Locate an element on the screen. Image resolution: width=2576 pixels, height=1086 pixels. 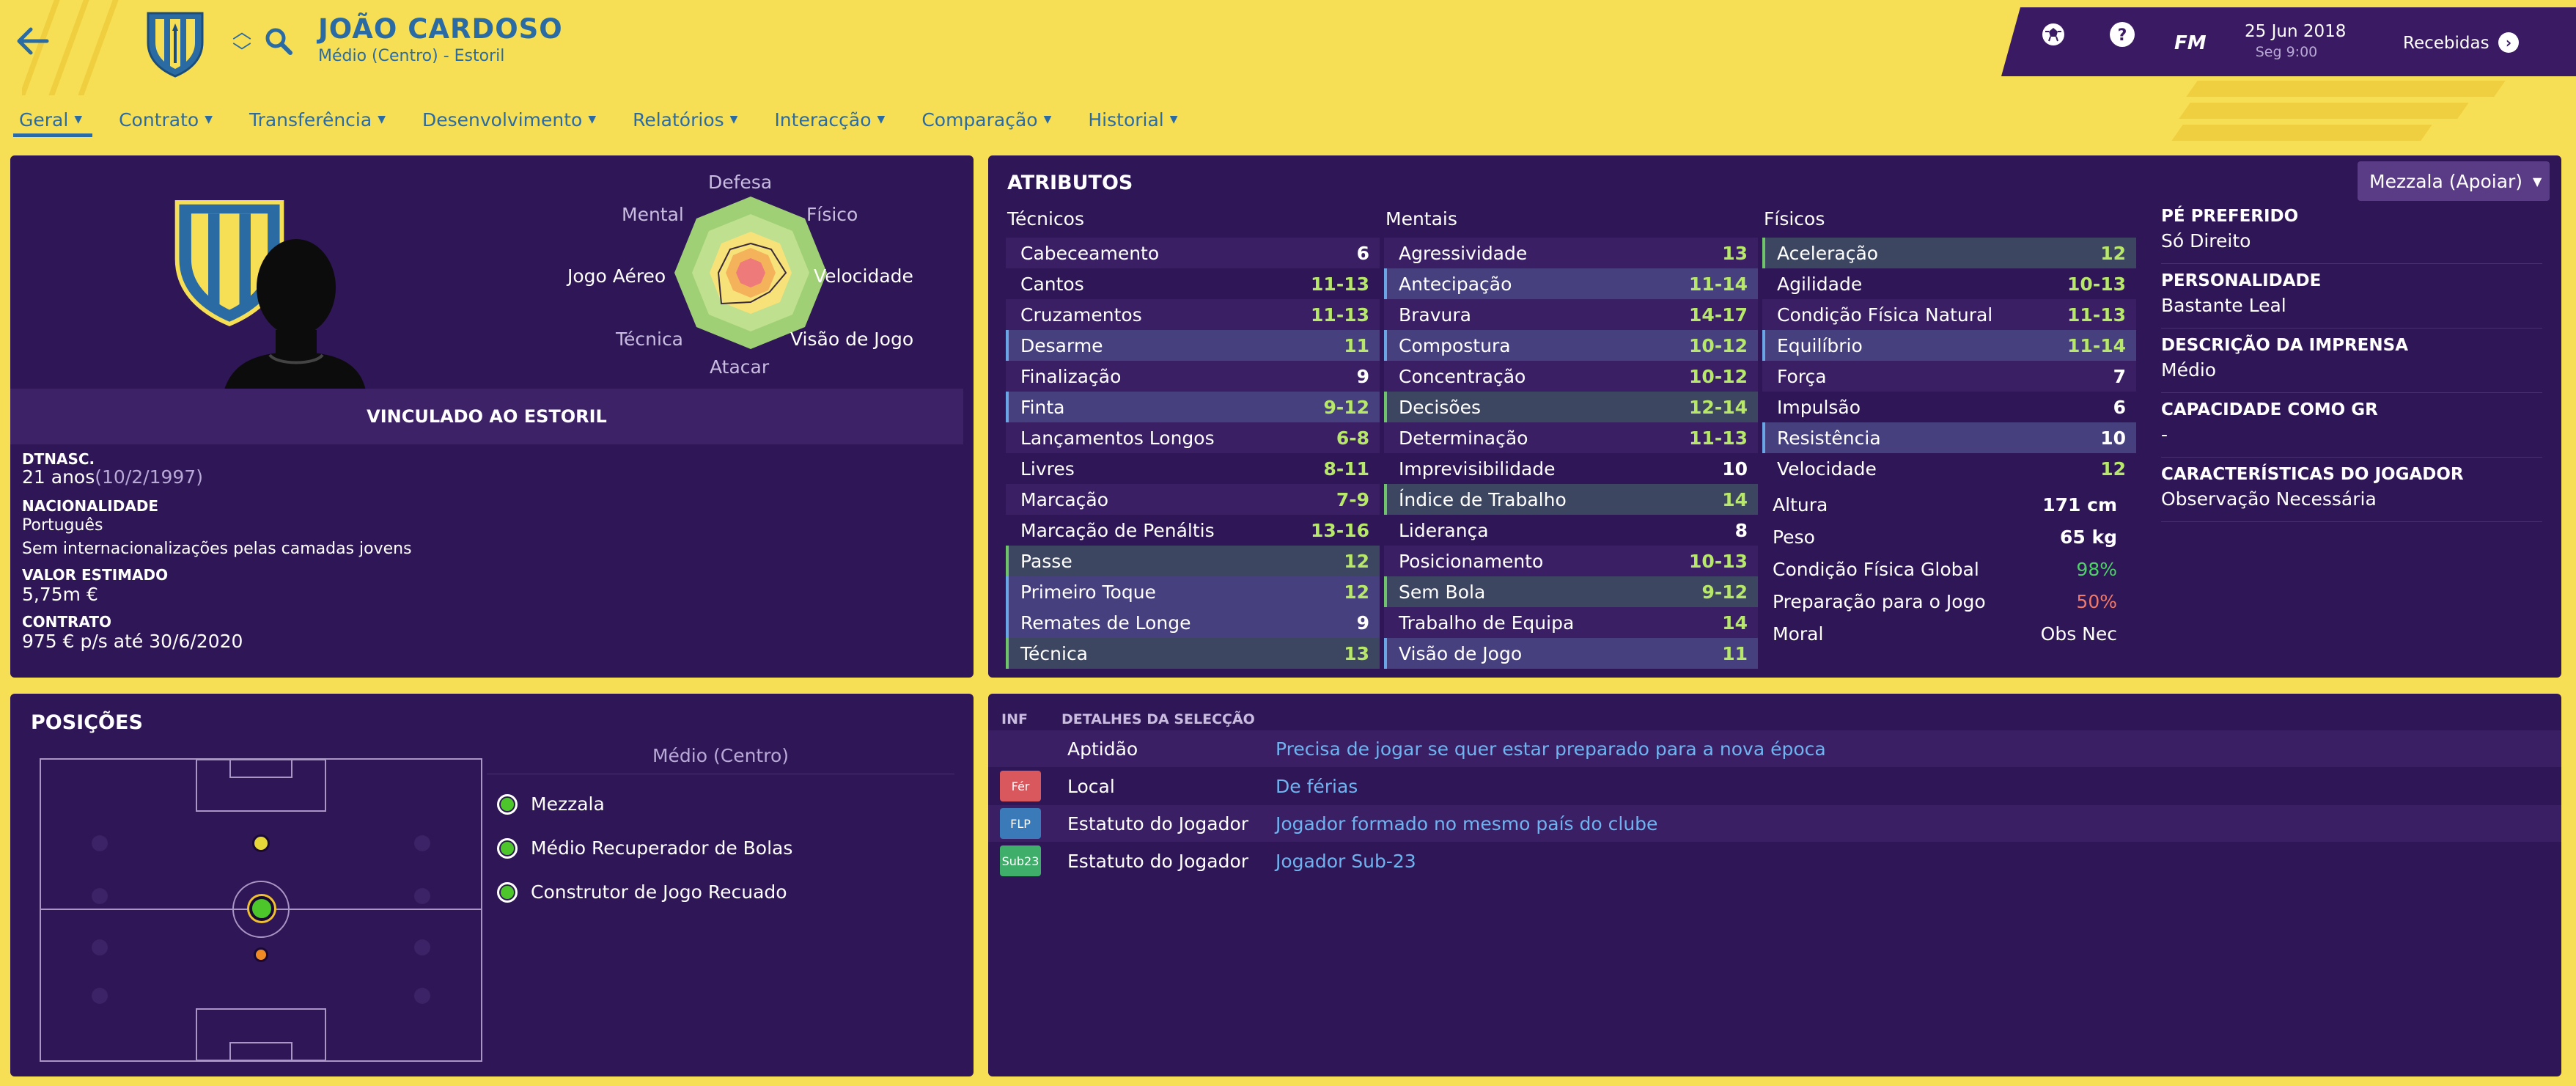
attribute-row: Trabalho de Equipa 14 is located at coordinates (1571, 622).